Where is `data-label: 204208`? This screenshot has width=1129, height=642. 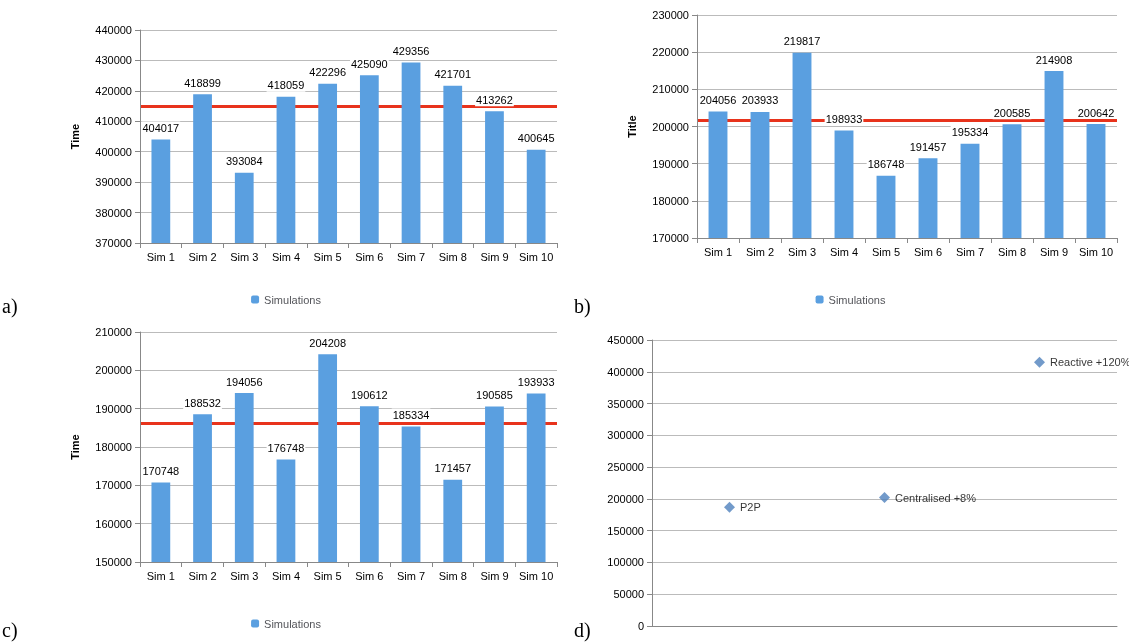
data-label: 204208 is located at coordinates (328, 342).